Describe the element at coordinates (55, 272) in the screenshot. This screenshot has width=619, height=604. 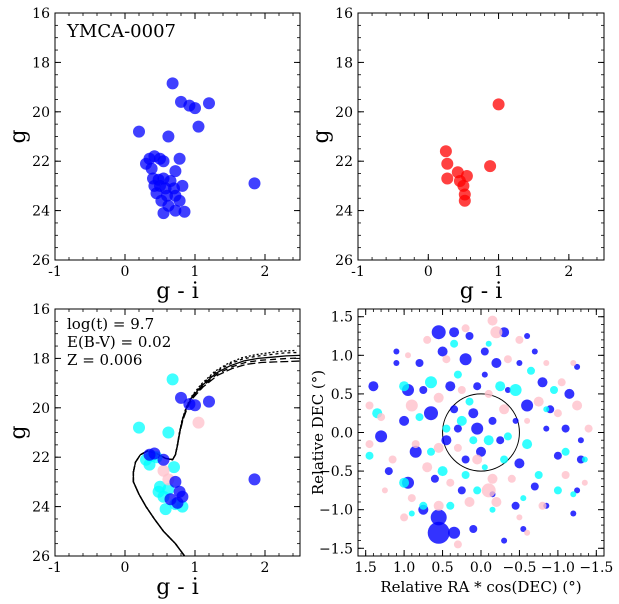
I see `x-tick-label: -1` at that location.